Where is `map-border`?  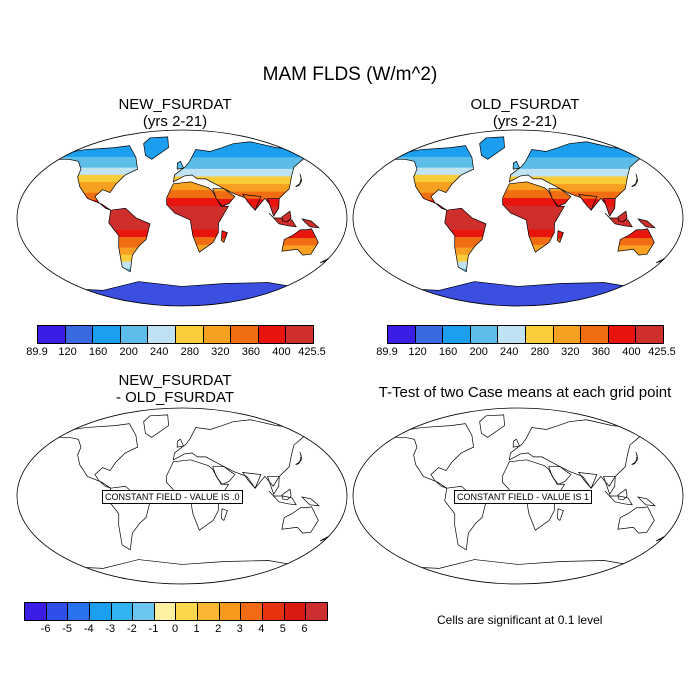 map-border is located at coordinates (518, 218).